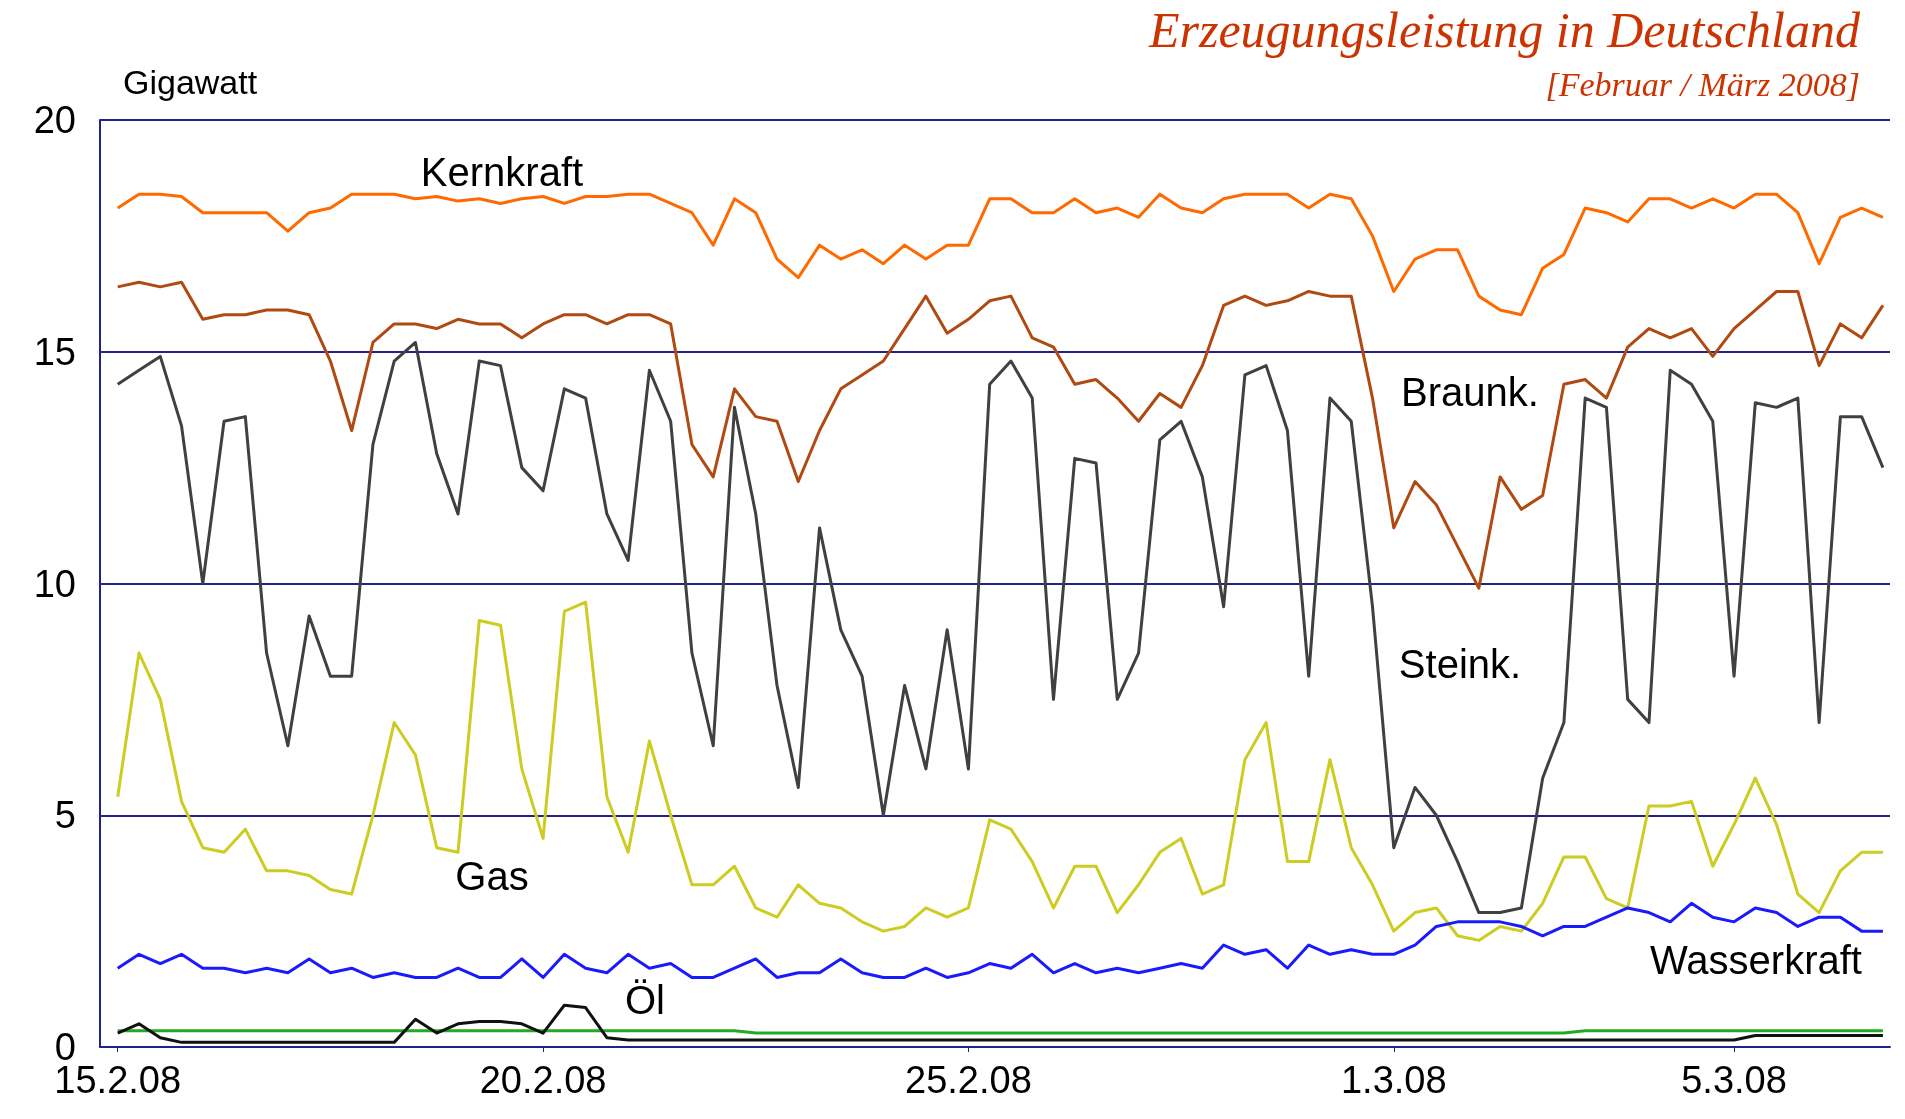 This screenshot has height=1119, width=1905. Describe the element at coordinates (502, 172) in the screenshot. I see `annotation: Kernkraft` at that location.